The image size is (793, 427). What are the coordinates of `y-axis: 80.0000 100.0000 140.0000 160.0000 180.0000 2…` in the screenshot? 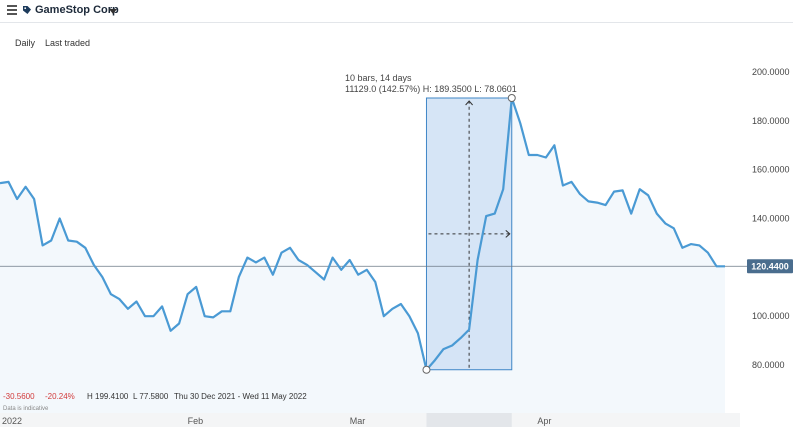 It's located at (771, 218).